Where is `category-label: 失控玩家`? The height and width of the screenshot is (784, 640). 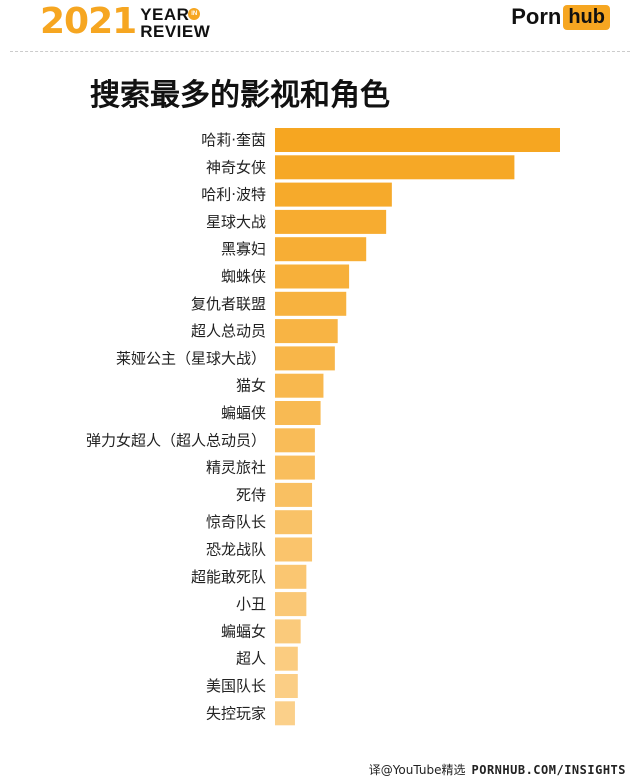 category-label: 失控玩家 is located at coordinates (236, 713).